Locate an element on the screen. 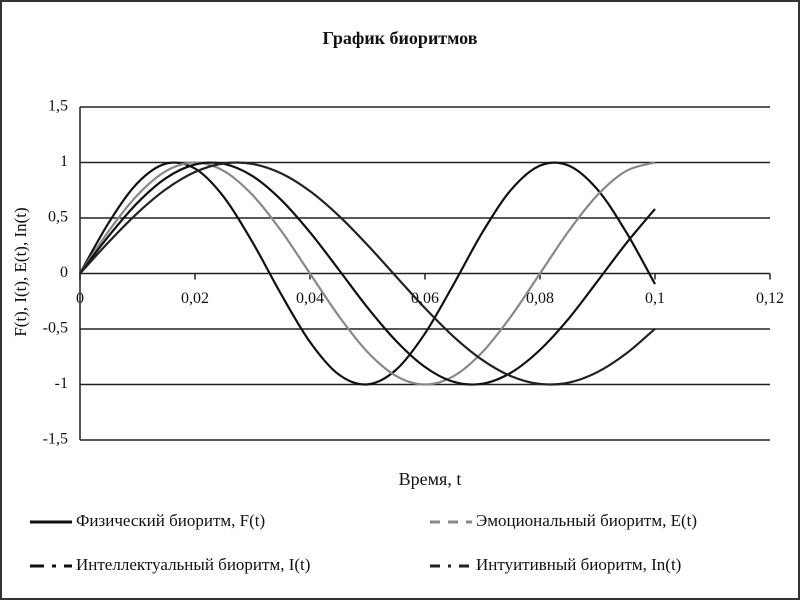 The image size is (800, 600). x-tick-label: 0,1 is located at coordinates (655, 298).